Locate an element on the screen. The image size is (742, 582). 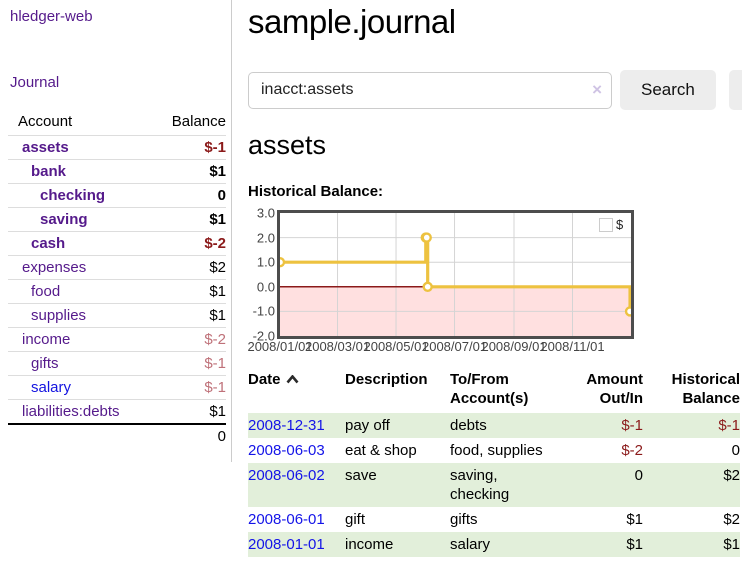
account-balance: $2 is located at coordinates (217, 267).